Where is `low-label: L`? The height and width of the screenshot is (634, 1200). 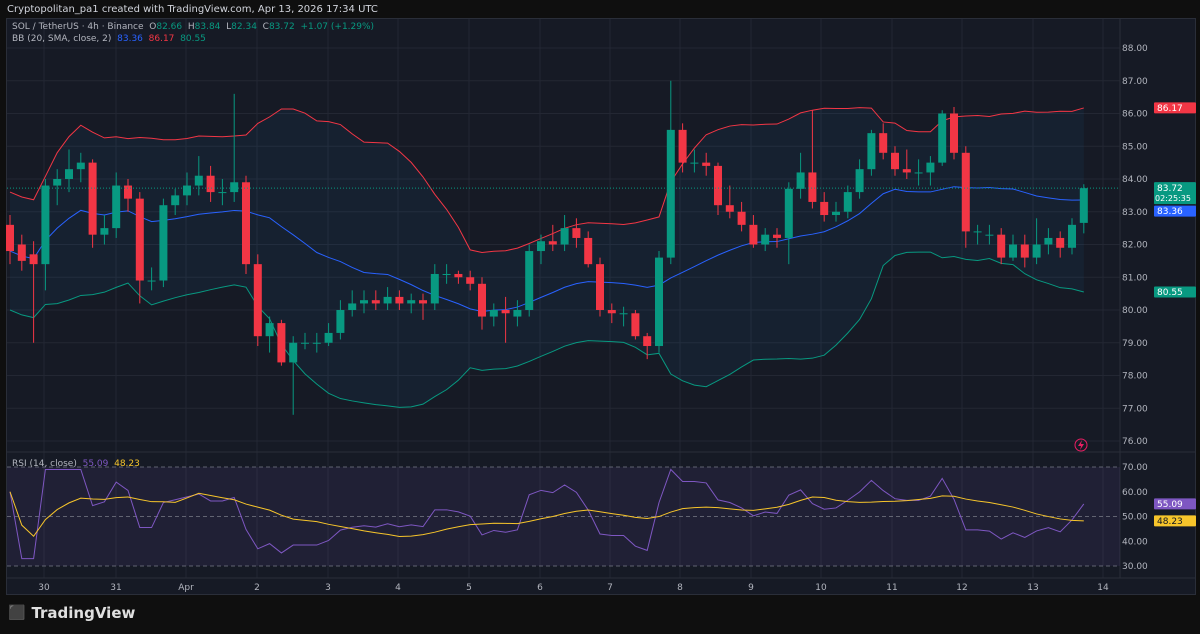
low-label: L is located at coordinates (229, 27).